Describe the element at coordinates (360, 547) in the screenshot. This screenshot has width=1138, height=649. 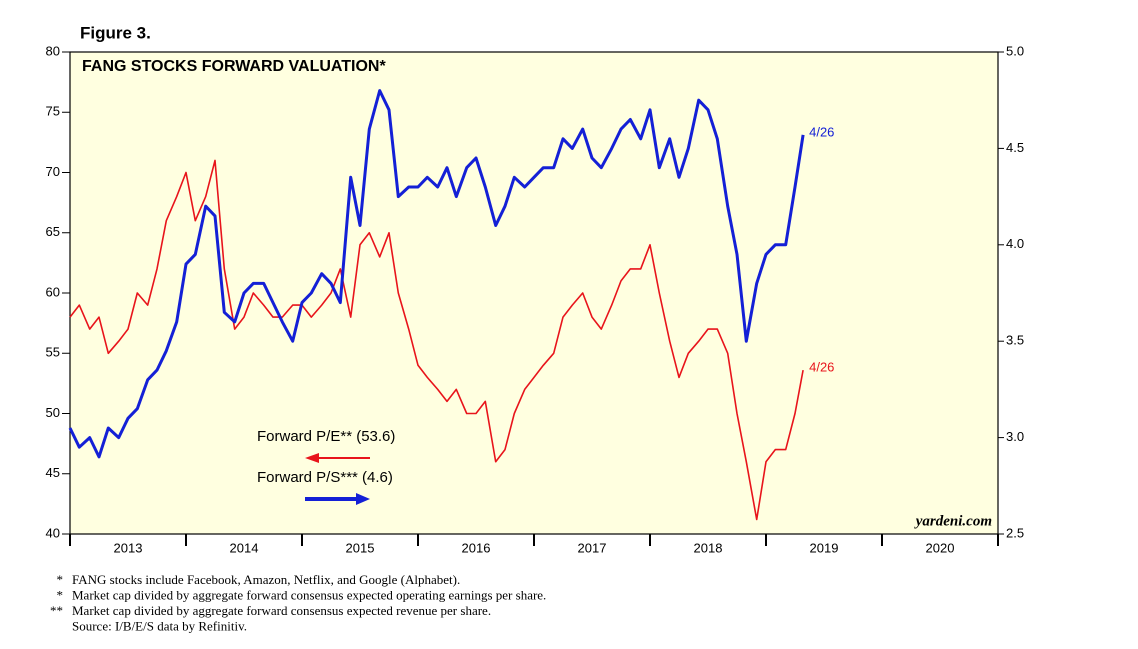
I see `x-tick-label: 2015` at that location.